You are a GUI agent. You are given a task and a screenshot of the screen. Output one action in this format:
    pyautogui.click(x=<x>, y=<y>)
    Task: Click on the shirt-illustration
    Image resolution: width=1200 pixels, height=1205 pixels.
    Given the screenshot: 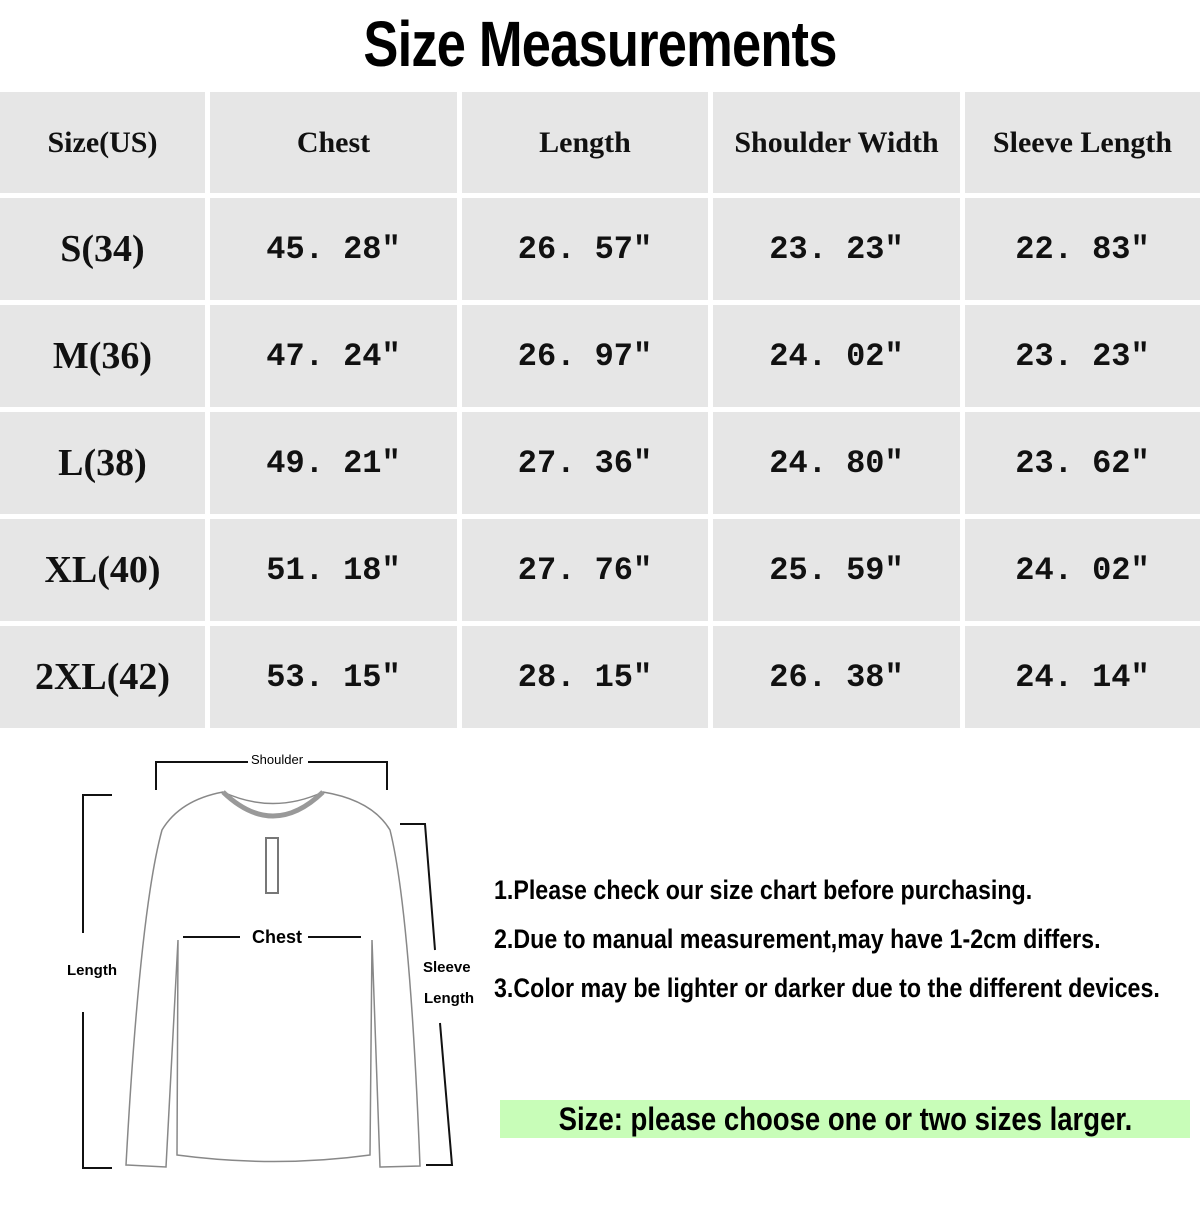 What is the action you would take?
    pyautogui.click(x=268, y=965)
    